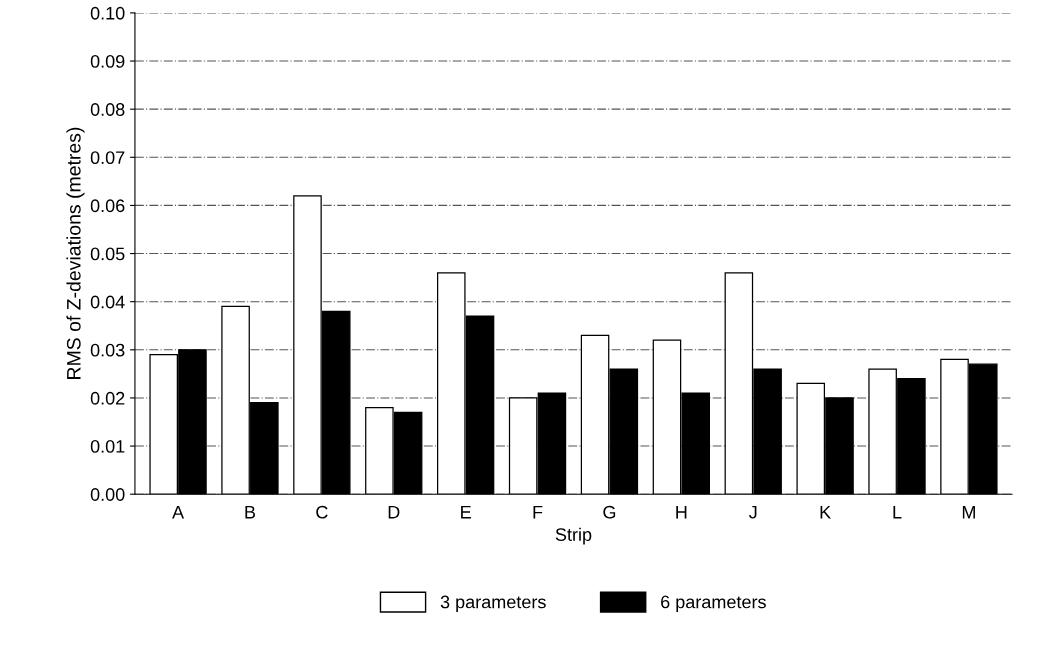 The image size is (1038, 646). I want to click on x-tick-label: E, so click(466, 512).